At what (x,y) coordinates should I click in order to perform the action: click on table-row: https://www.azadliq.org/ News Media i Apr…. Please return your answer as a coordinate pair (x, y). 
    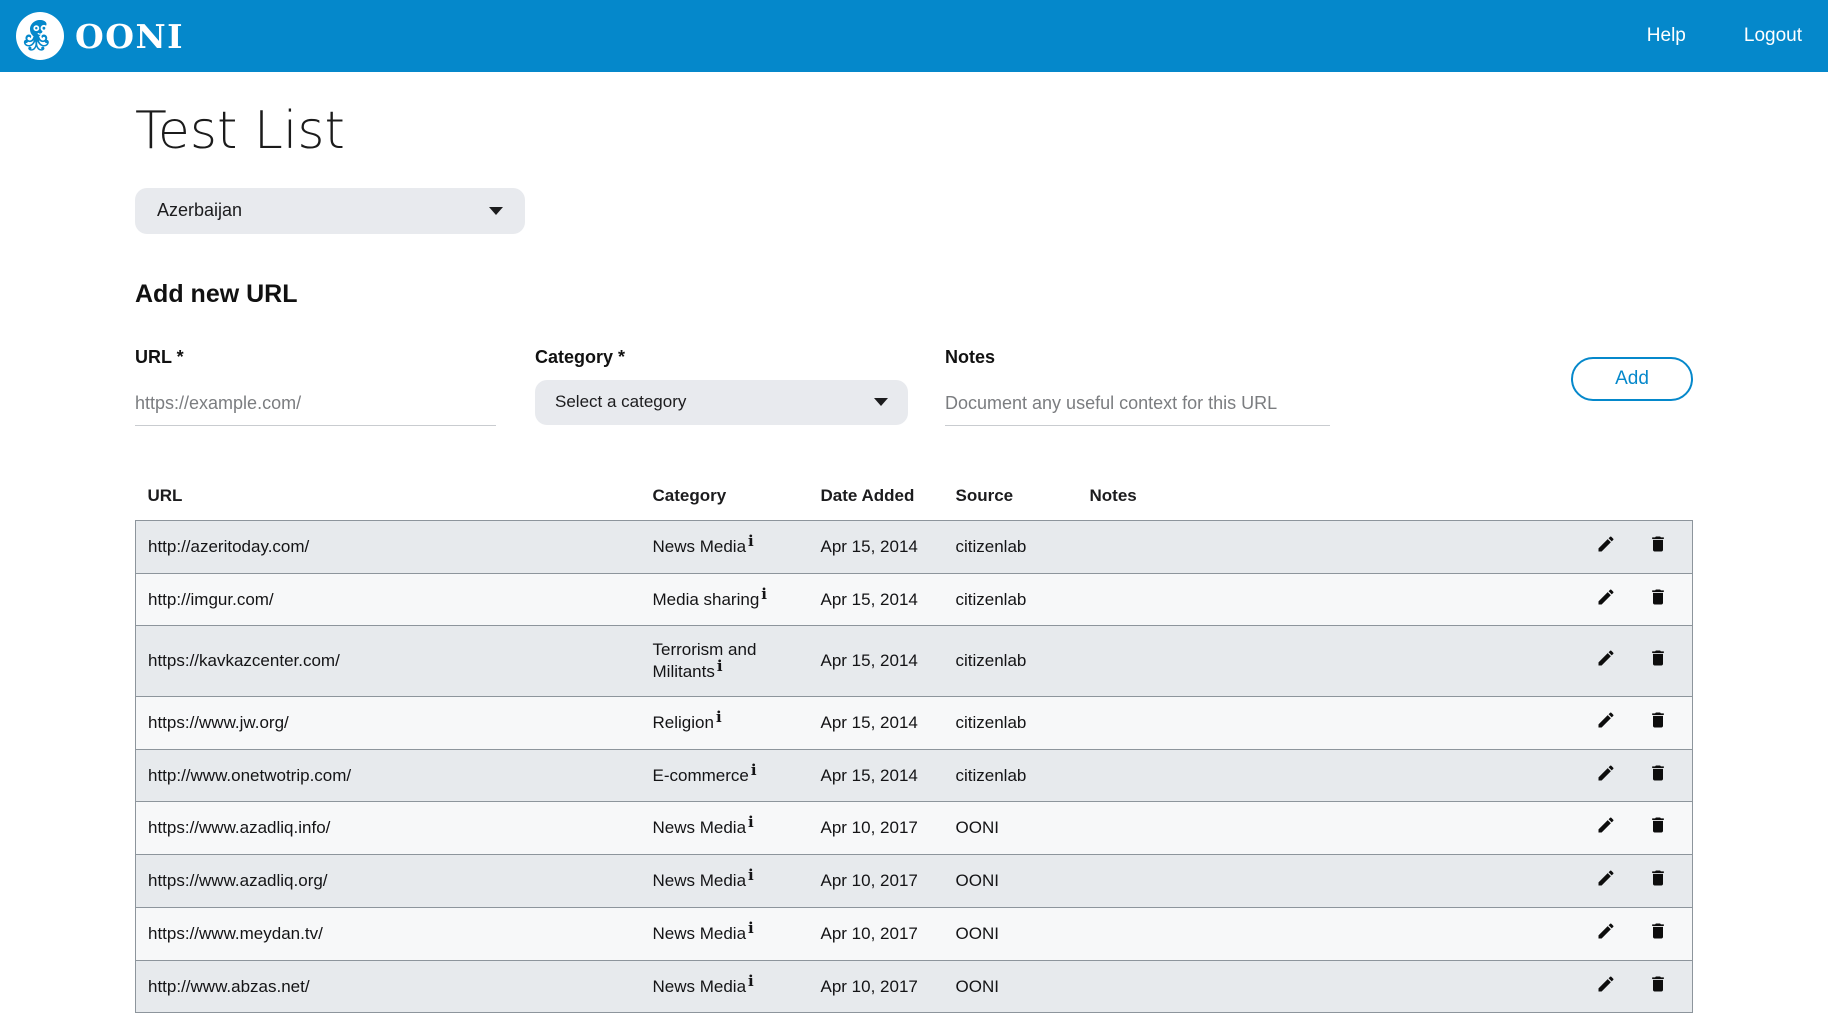
    Looking at the image, I should click on (914, 881).